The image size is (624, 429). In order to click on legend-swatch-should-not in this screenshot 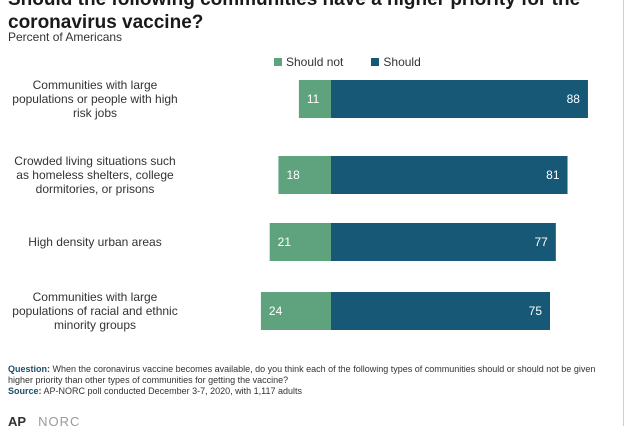, I will do `click(278, 62)`.